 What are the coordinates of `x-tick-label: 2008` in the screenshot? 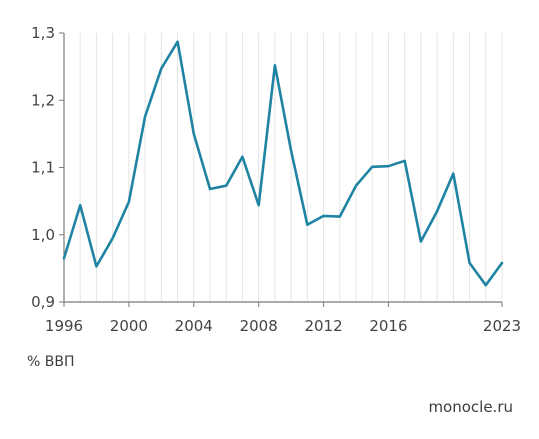 It's located at (259, 326).